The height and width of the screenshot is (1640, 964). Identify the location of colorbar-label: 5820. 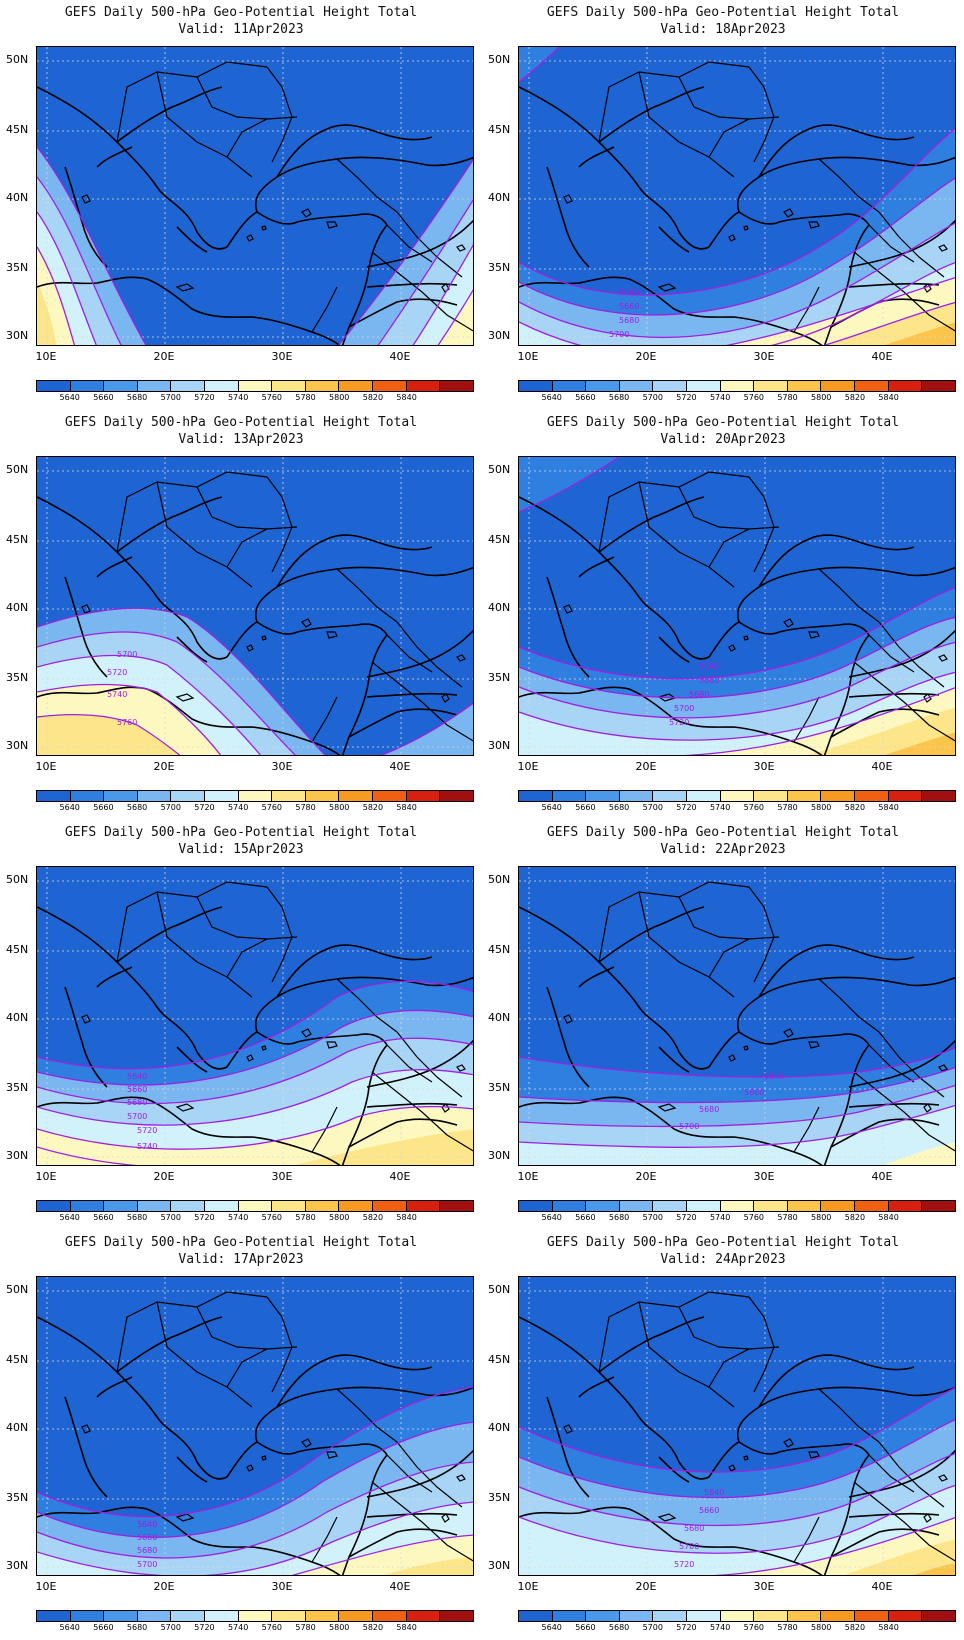
(373, 397).